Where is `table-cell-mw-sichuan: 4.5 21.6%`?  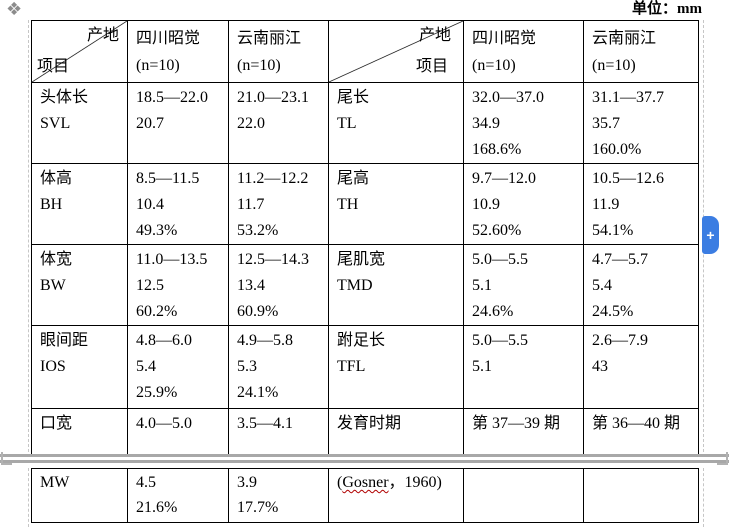
table-cell-mw-sichuan: 4.5 21.6% is located at coordinates (178, 495).